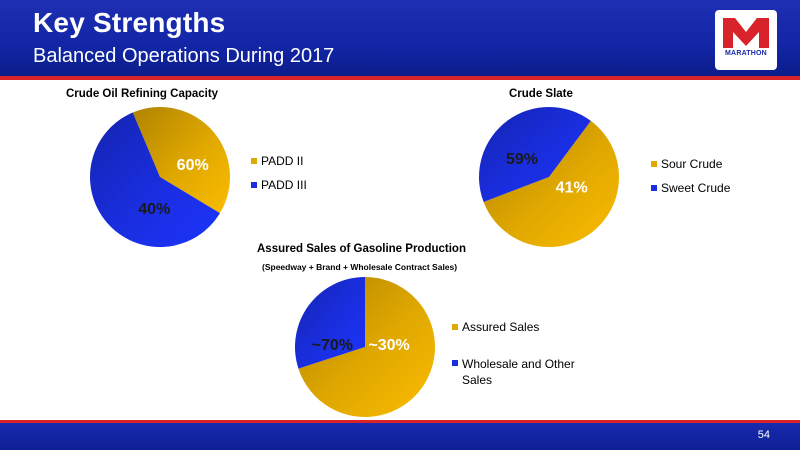 This screenshot has height=450, width=800. What do you see at coordinates (361, 249) in the screenshot?
I see `chart3-title: Assured Sales of Gasoline Production` at bounding box center [361, 249].